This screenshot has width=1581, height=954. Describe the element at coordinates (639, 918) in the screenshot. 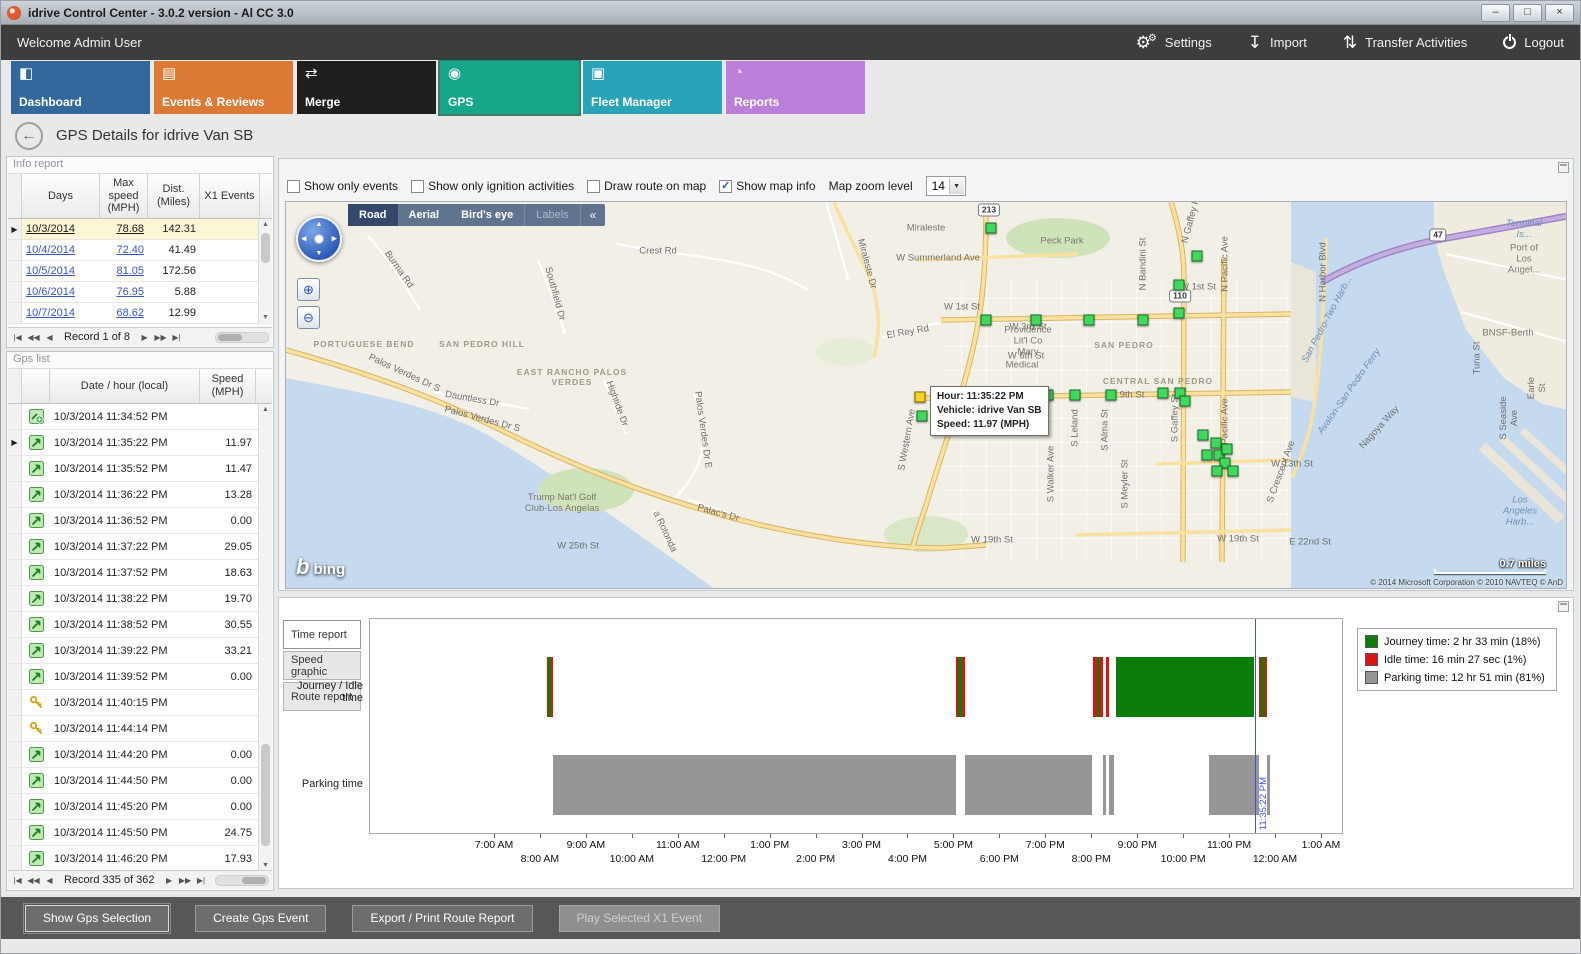

I see `play-selected-x1-event-button: Play Selected X1 Event` at that location.